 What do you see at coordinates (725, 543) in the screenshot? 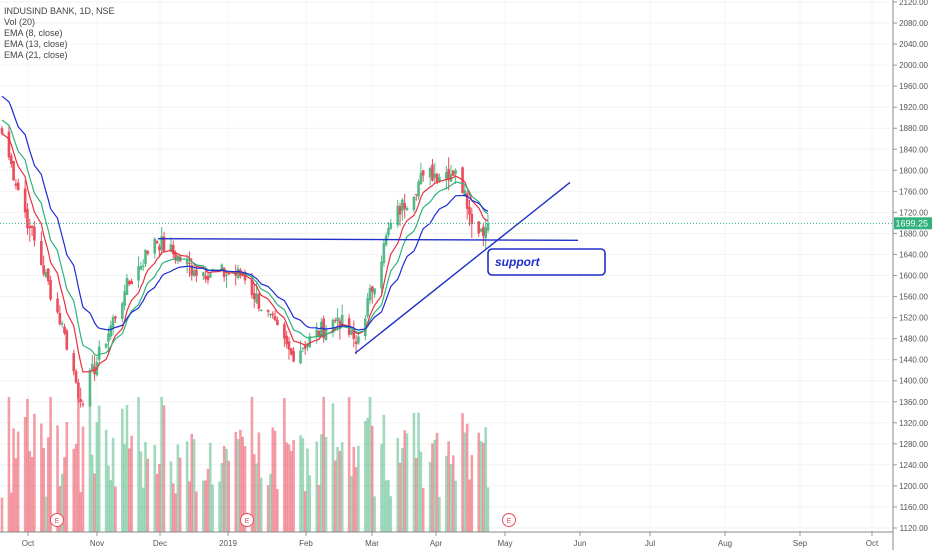
I see `x-tick-label: Aug` at bounding box center [725, 543].